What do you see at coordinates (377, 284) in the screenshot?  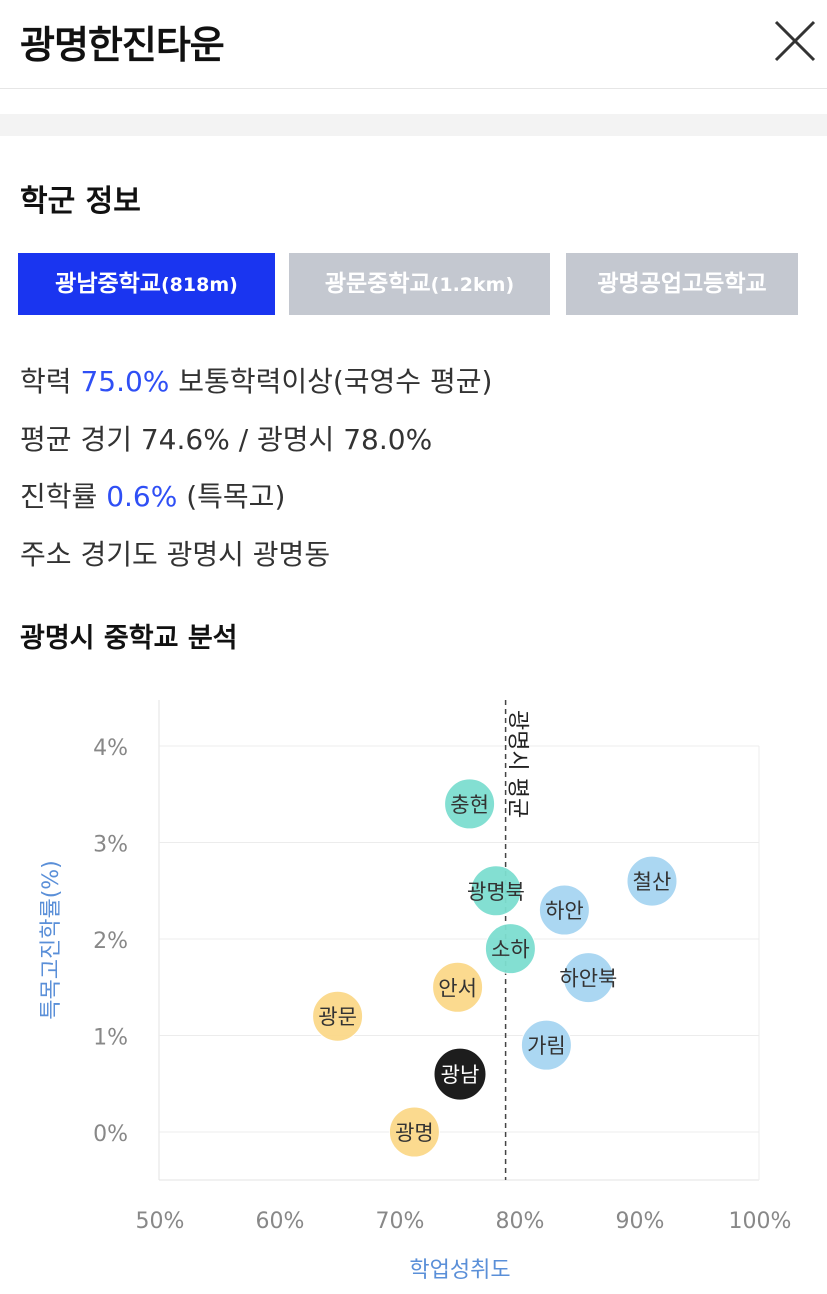 I see `tab-label: 광문중학교` at bounding box center [377, 284].